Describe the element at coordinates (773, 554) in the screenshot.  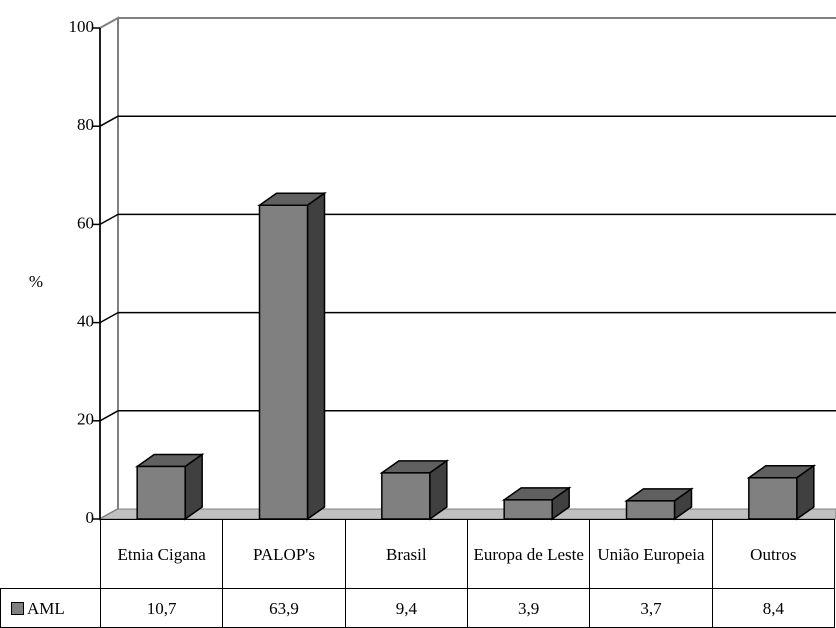
I see `category-cell: Outros` at that location.